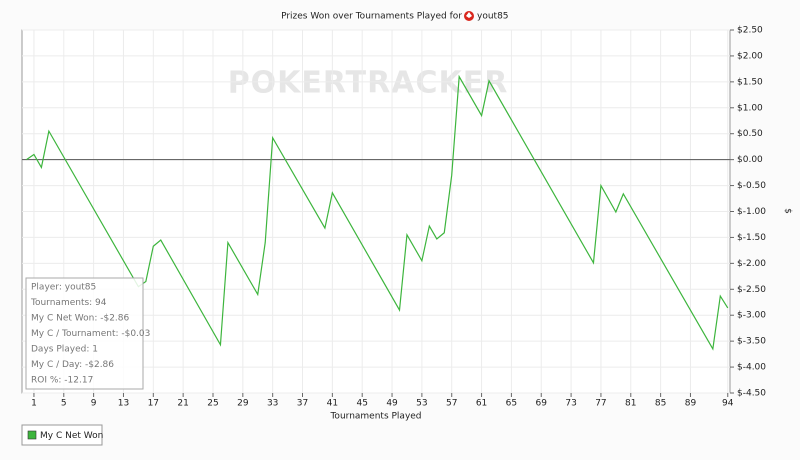  What do you see at coordinates (750, 82) in the screenshot?
I see `y-tick-label: $1.50` at bounding box center [750, 82].